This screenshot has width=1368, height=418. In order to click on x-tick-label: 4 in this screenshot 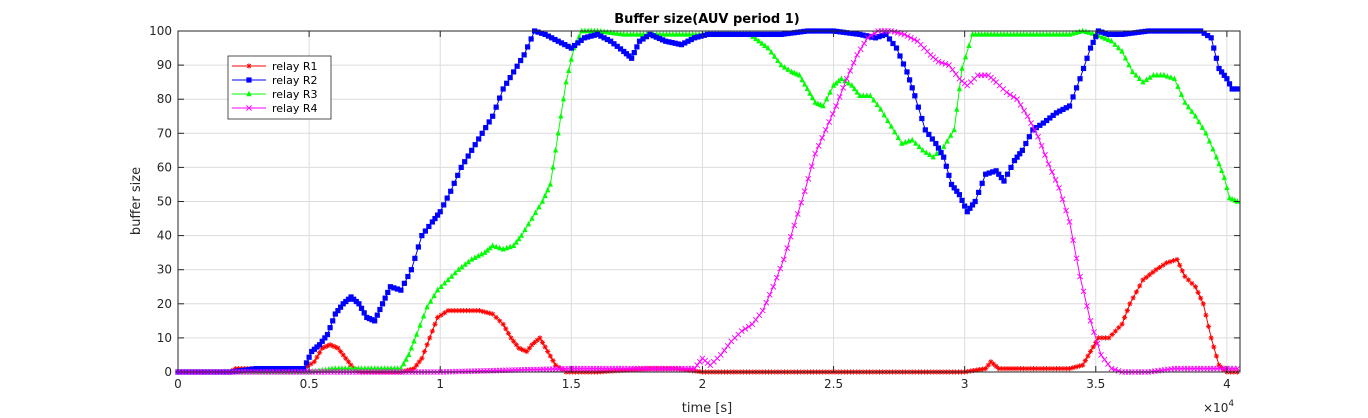, I will do `click(1227, 384)`.